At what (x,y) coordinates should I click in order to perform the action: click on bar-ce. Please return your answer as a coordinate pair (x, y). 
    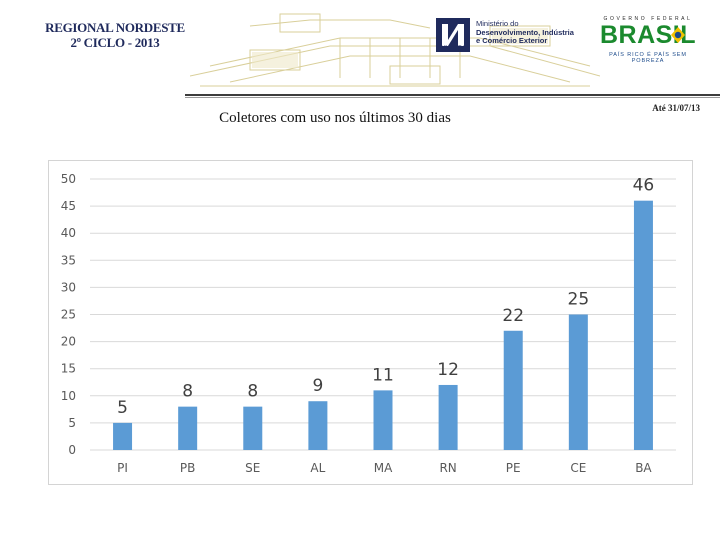
    Looking at the image, I should click on (578, 382).